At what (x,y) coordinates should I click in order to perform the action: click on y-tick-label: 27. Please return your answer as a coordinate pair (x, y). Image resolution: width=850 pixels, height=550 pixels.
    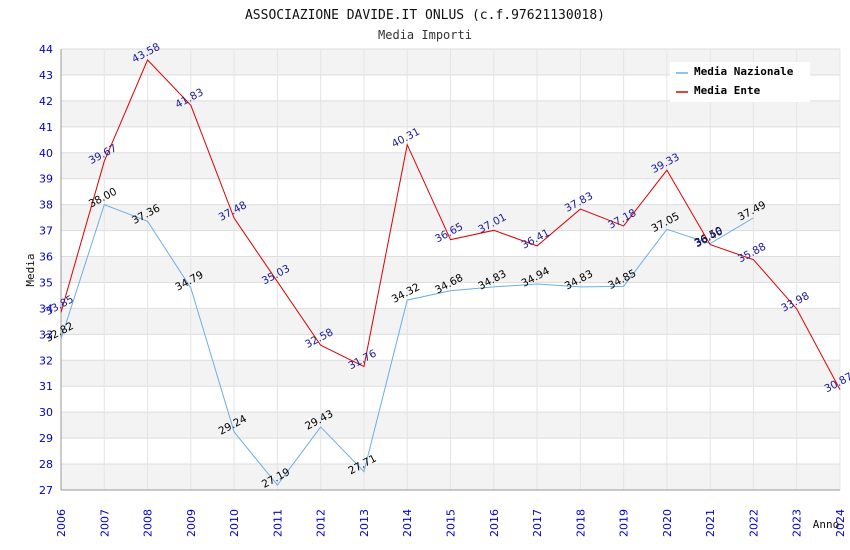
    Looking at the image, I should click on (46, 490).